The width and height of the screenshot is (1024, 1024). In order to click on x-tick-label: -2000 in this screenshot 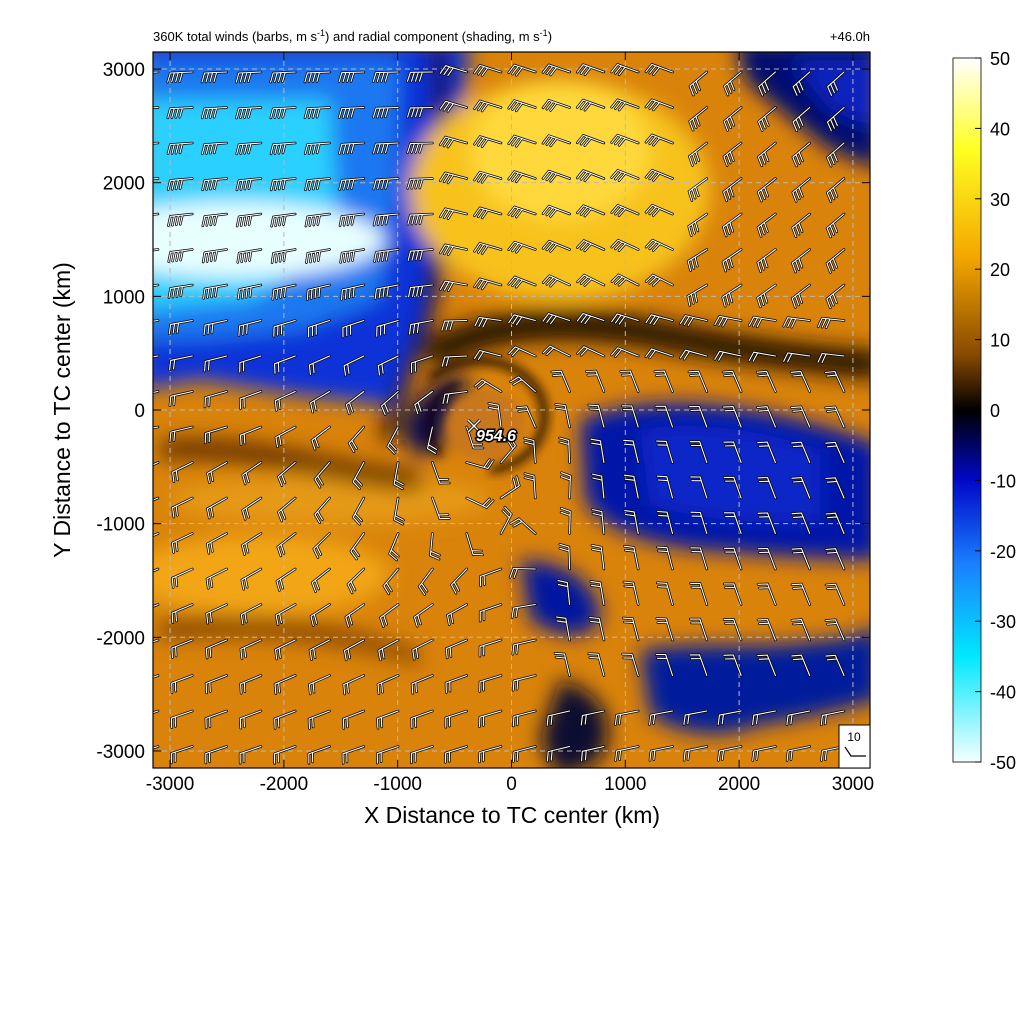, I will do `click(284, 784)`.